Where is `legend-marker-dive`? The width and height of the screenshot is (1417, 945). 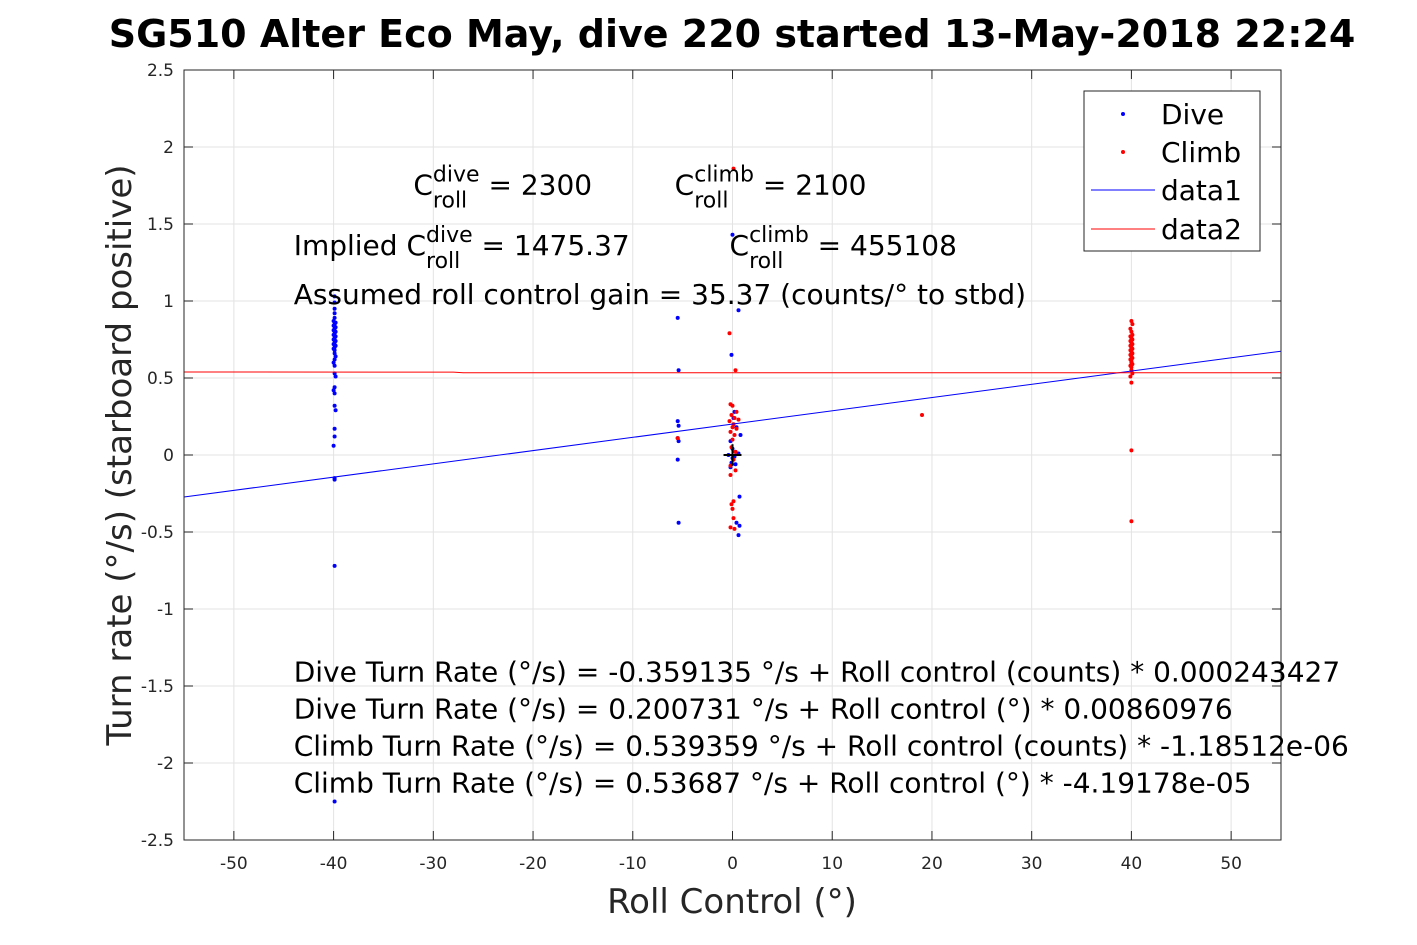 legend-marker-dive is located at coordinates (1123, 114).